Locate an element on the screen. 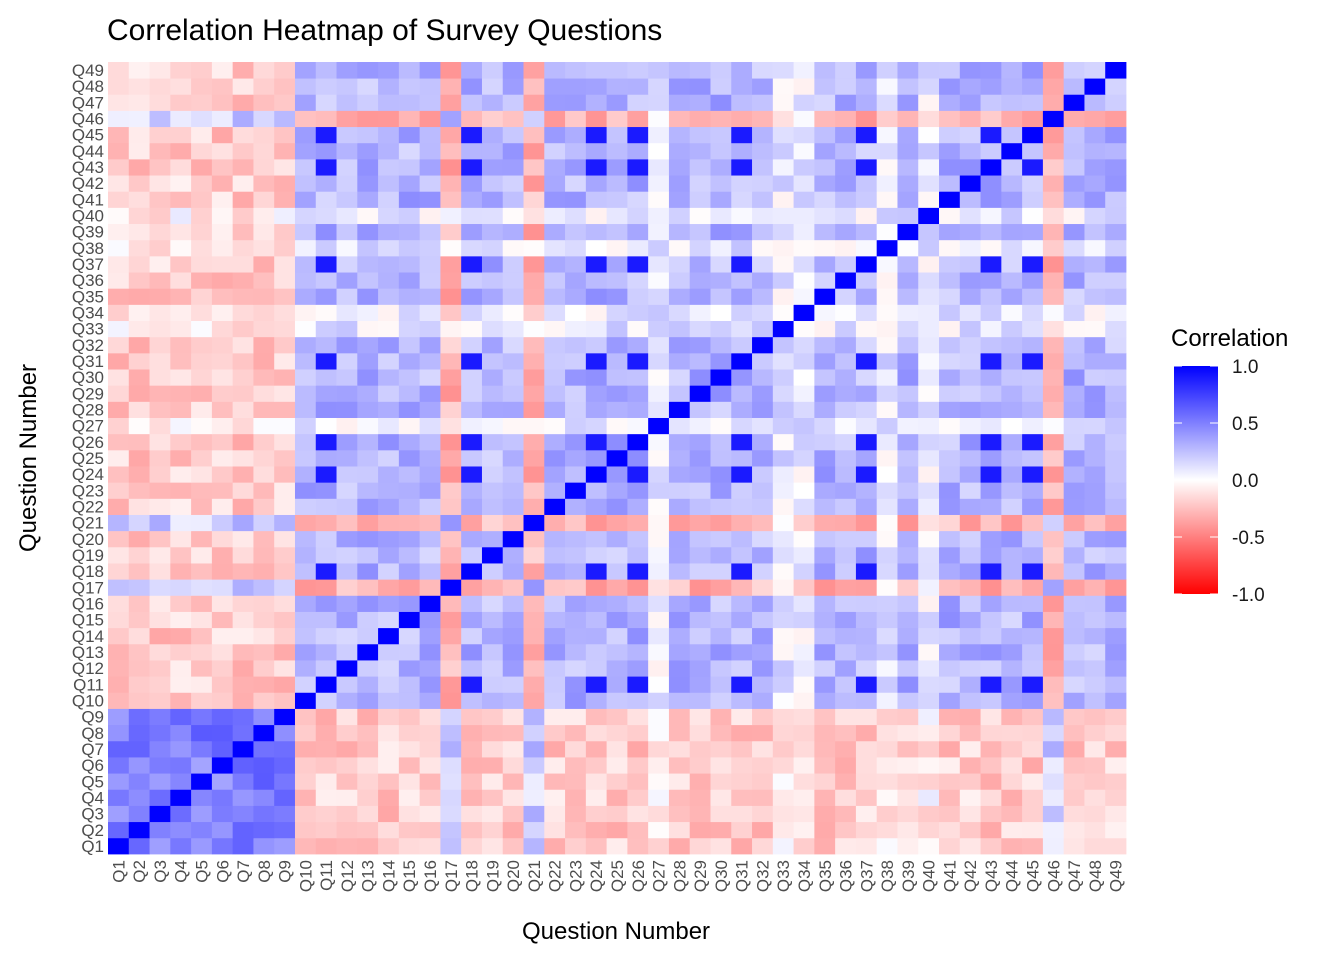 The width and height of the screenshot is (1344, 960). y-tick-label: Q14 is located at coordinates (88, 636).